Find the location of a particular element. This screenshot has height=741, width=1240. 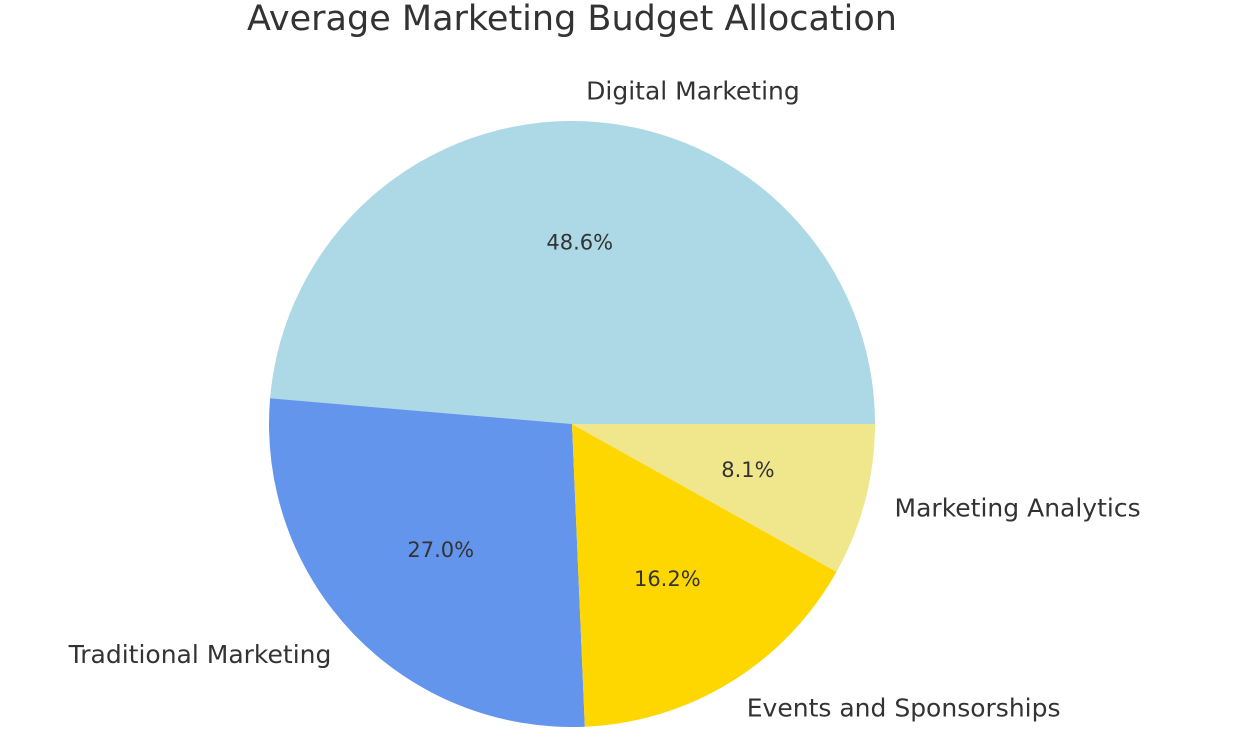

pct-label-traditional-marketing: 27.0% is located at coordinates (440, 550).